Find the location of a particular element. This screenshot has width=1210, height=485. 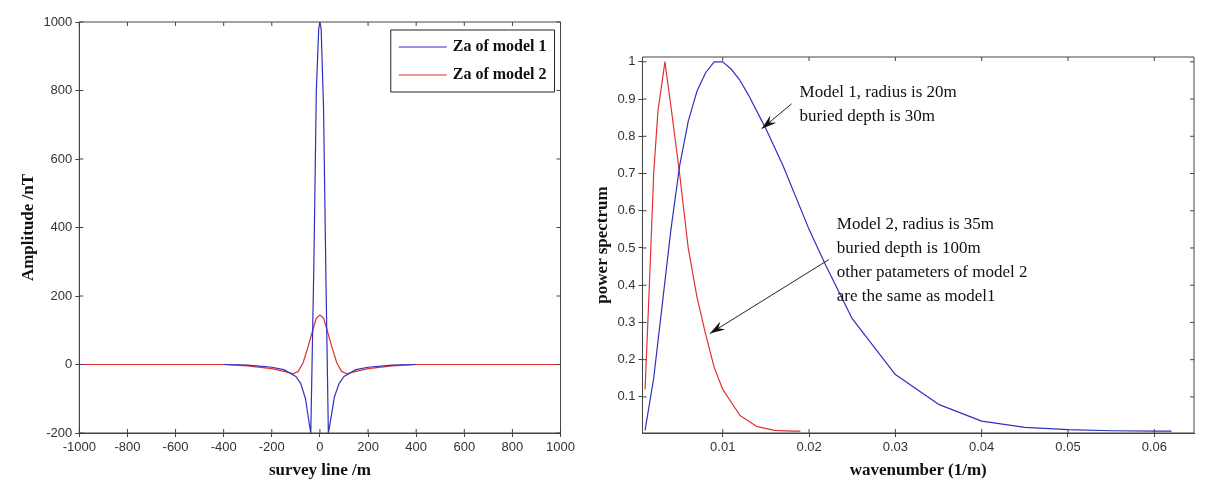

x-axis-title: wavenumber (1/m) is located at coordinates (918, 470).